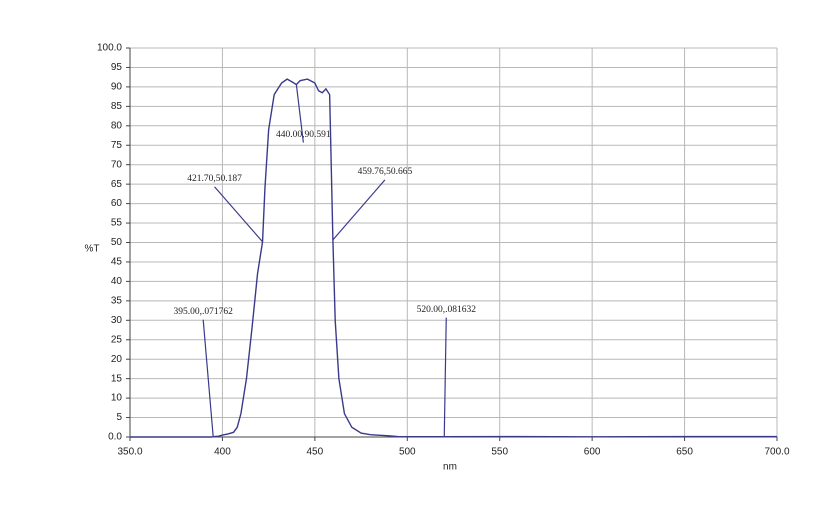 The width and height of the screenshot is (839, 510). I want to click on y-tick-label: 10, so click(117, 398).